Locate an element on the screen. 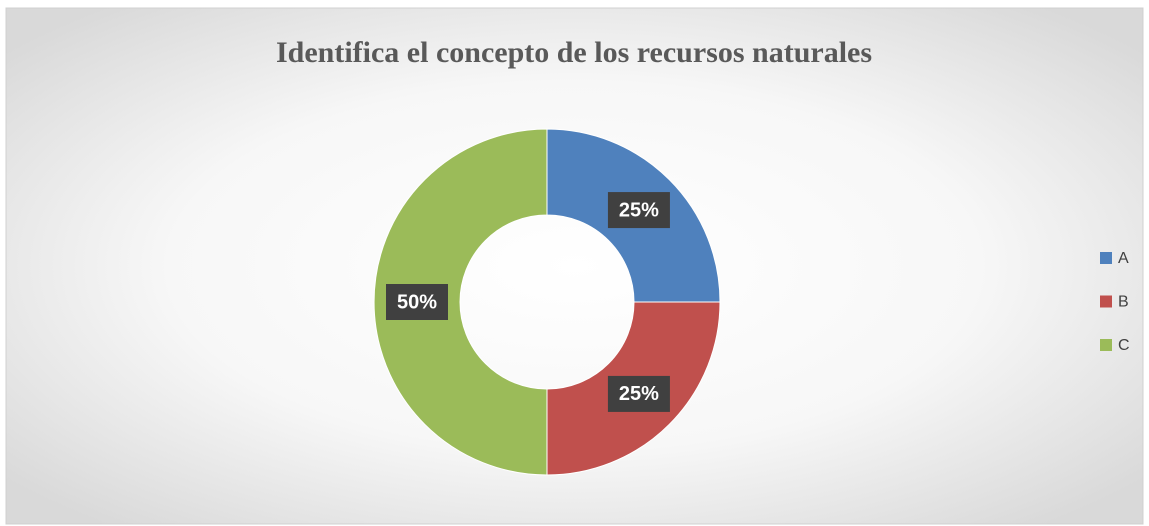 This screenshot has width=1149, height=526. data-label: 50% is located at coordinates (417, 302).